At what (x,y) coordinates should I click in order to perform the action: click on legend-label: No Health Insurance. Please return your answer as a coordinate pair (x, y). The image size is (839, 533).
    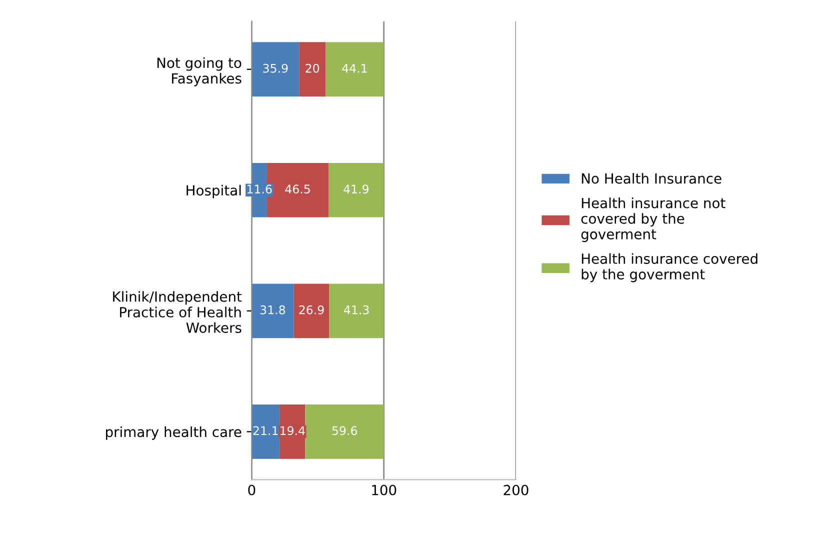
    Looking at the image, I should click on (652, 178).